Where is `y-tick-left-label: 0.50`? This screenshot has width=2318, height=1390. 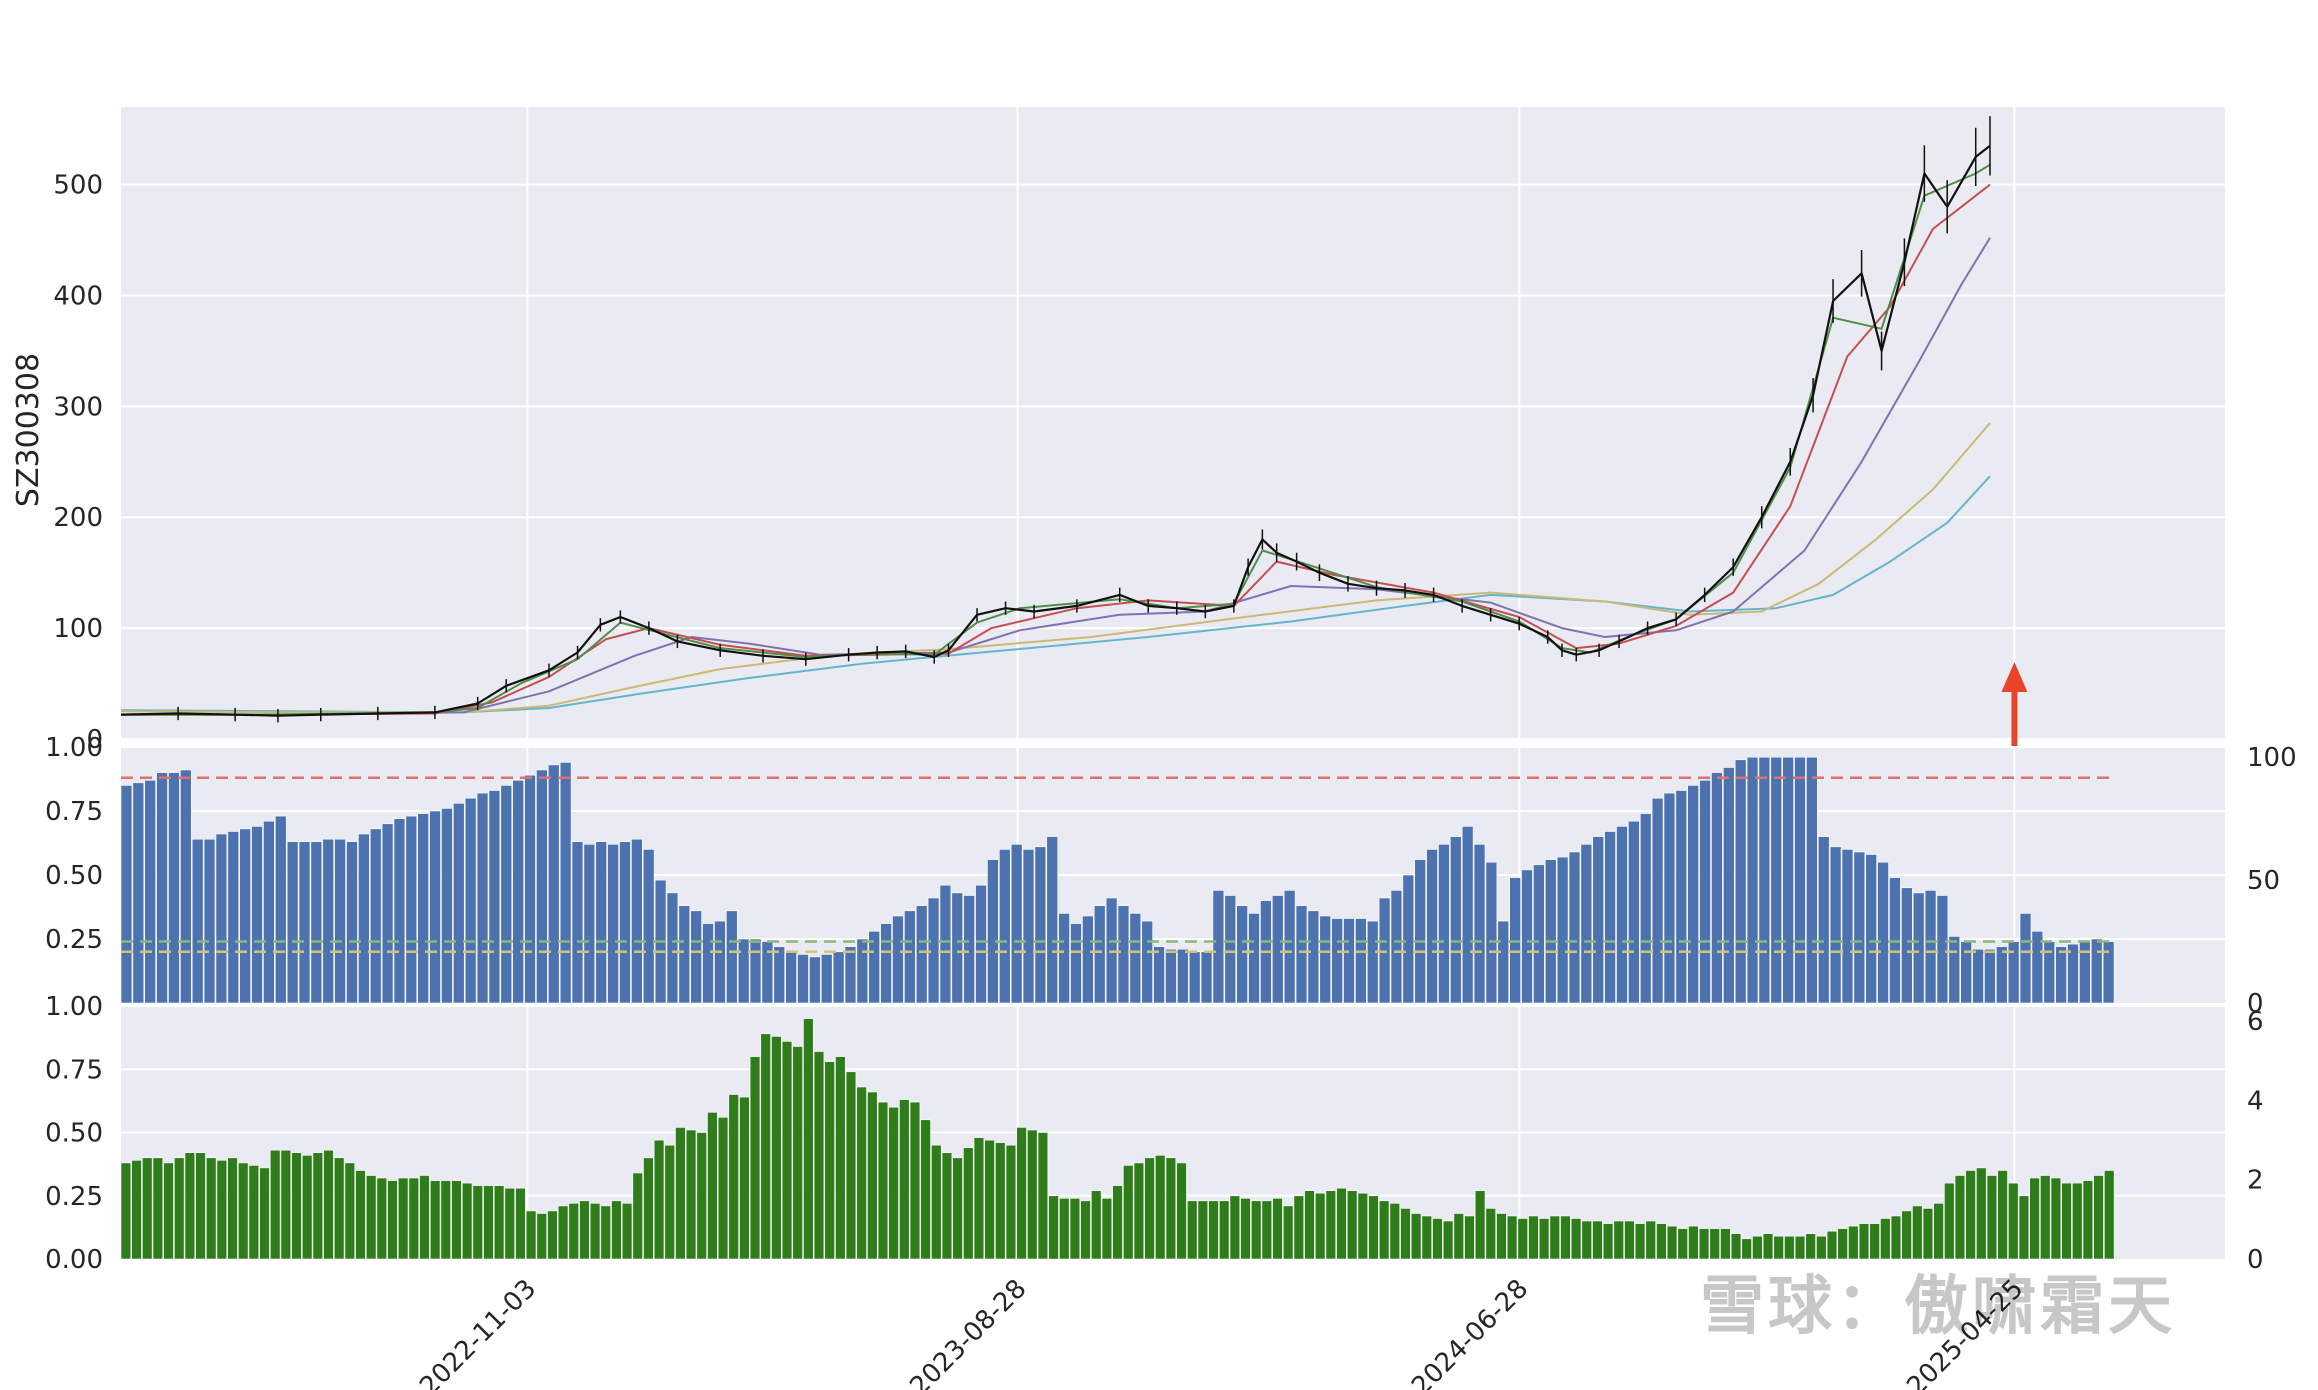
y-tick-left-label: 0.50 is located at coordinates (74, 876).